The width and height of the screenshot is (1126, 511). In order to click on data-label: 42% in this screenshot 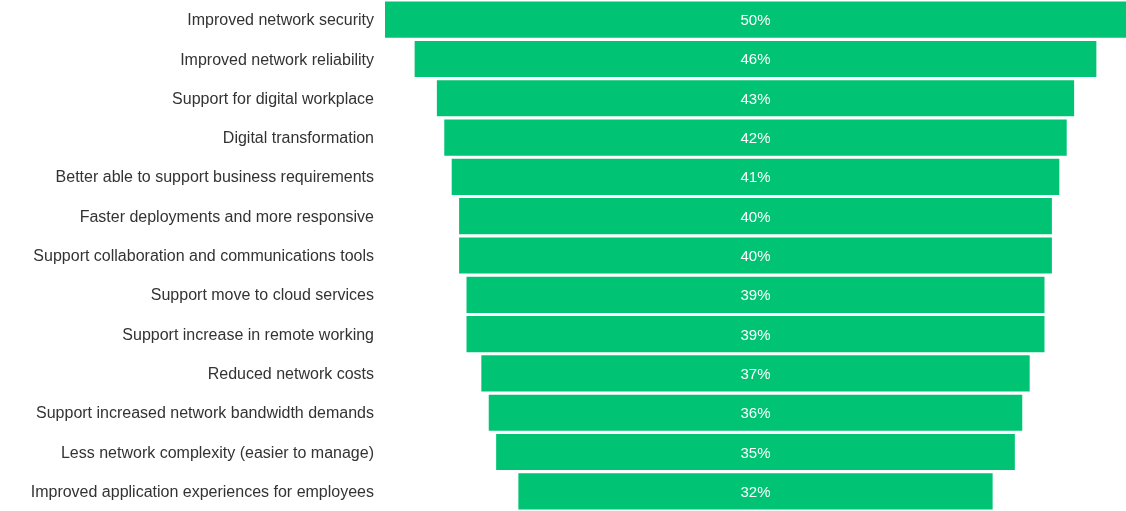, I will do `click(755, 138)`.